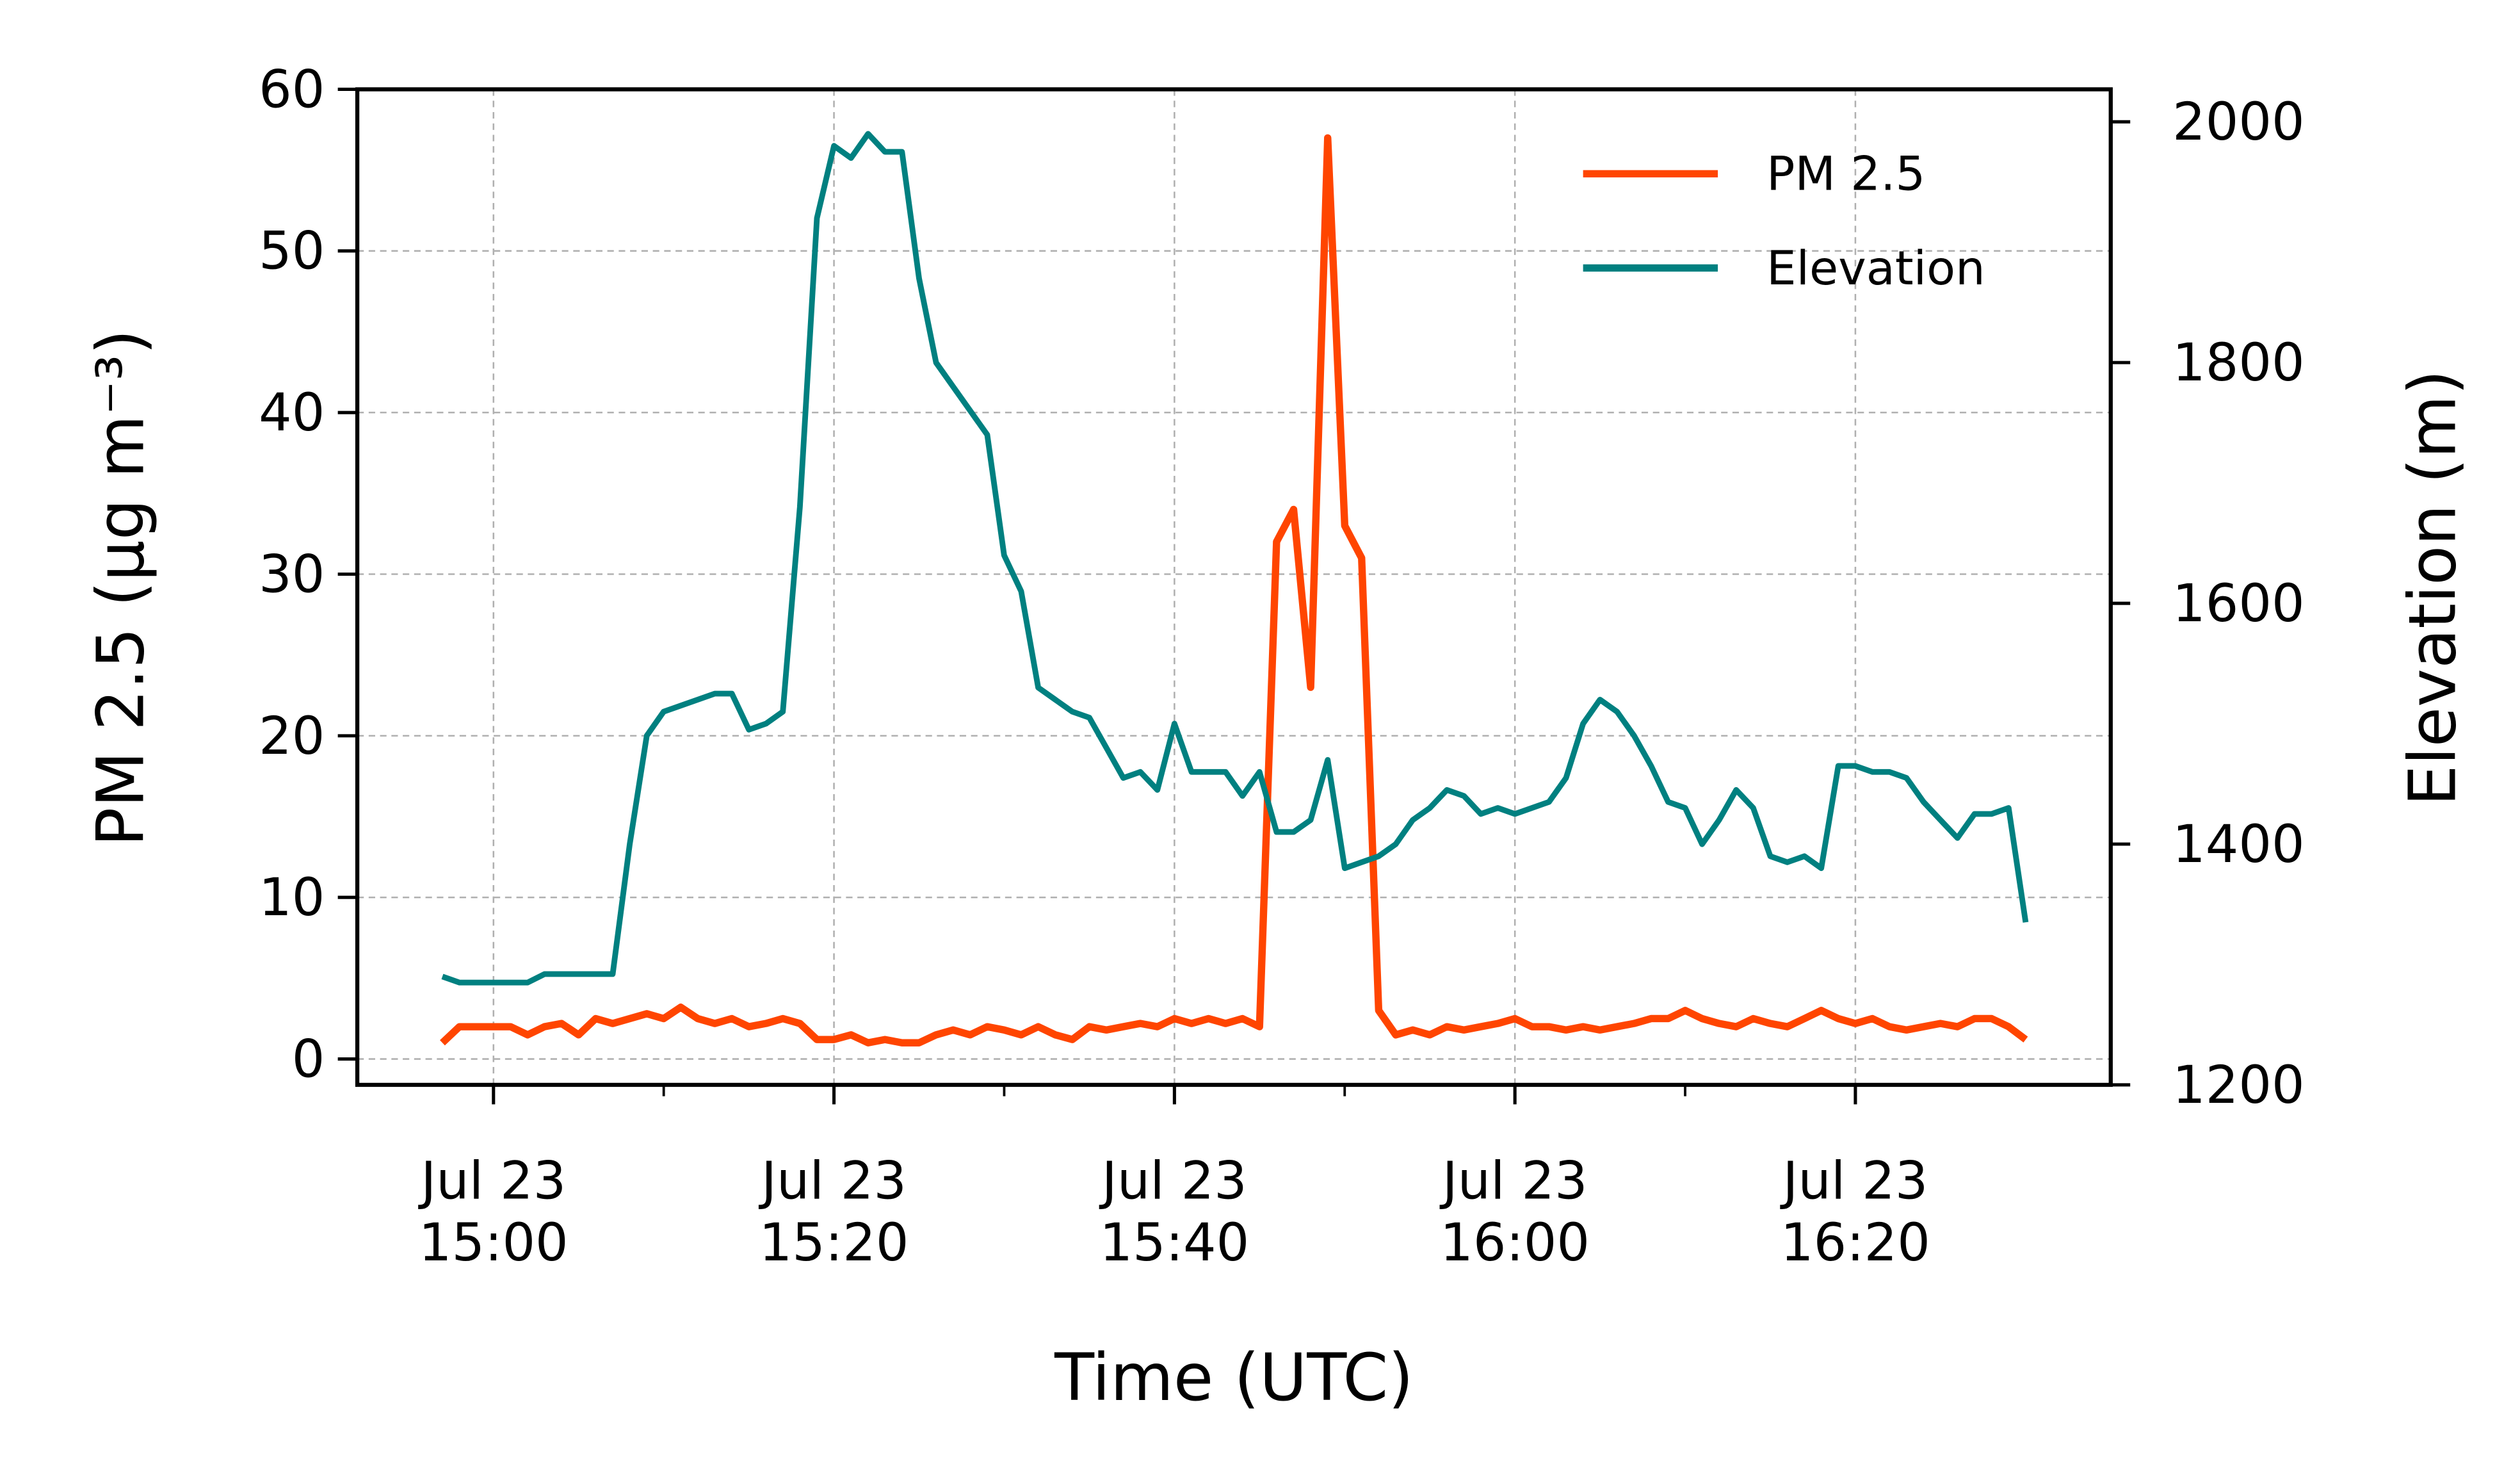 This screenshot has width=2520, height=1473. Describe the element at coordinates (1174, 1212) in the screenshot. I see `x-tick-label: Jul 23 15:40` at that location.